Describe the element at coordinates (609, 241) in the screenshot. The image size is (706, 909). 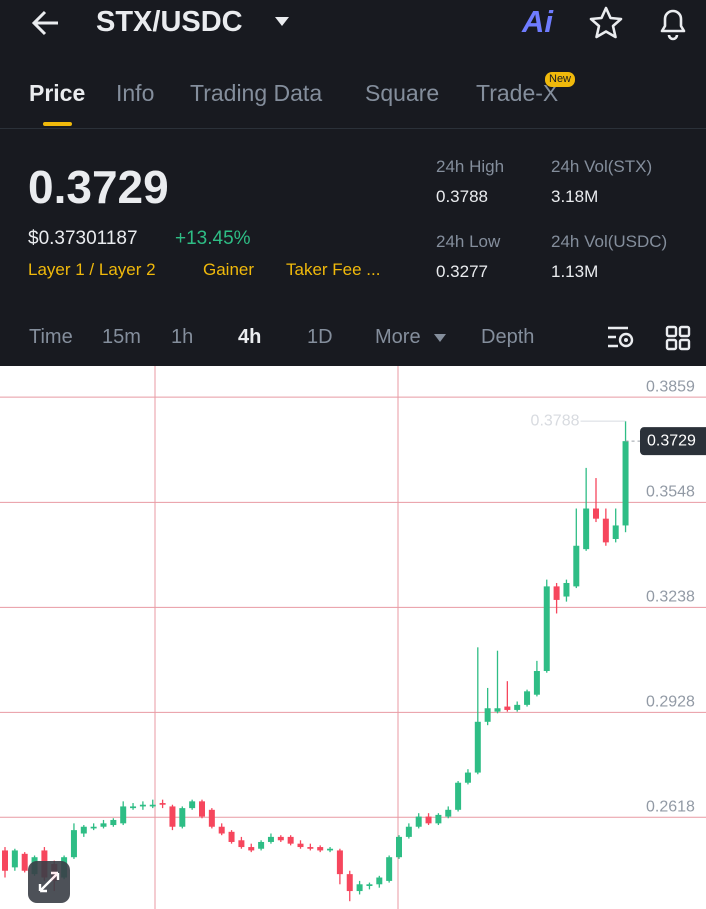
I see `stat-label: 24h Vol(USDC)` at that location.